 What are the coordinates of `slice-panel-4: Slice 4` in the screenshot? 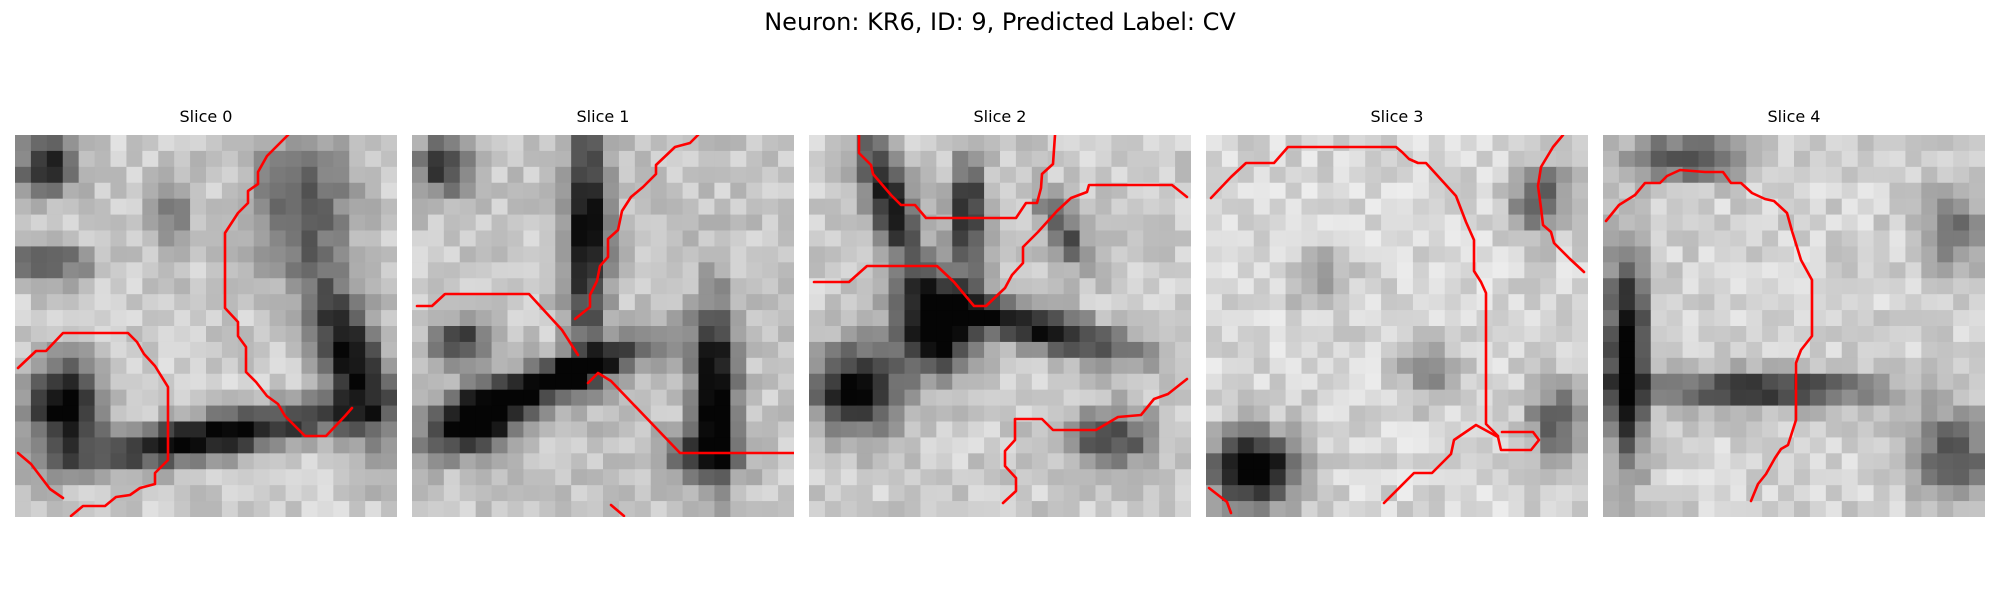 It's located at (1794, 311).